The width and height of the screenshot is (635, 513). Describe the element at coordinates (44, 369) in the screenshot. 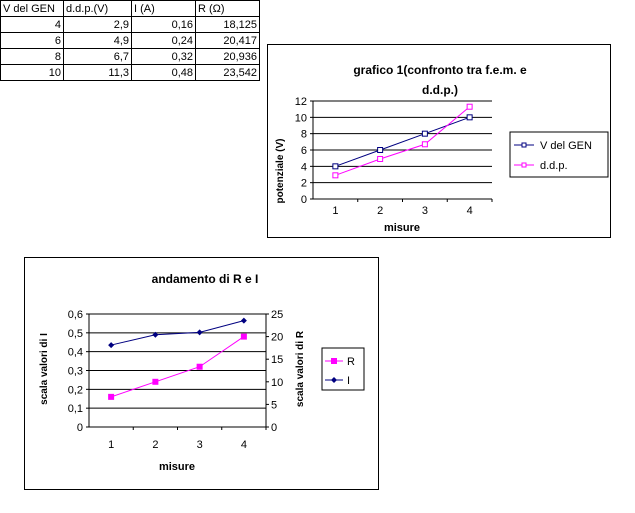

I see `y-axis-label-left: scala valori di I` at that location.